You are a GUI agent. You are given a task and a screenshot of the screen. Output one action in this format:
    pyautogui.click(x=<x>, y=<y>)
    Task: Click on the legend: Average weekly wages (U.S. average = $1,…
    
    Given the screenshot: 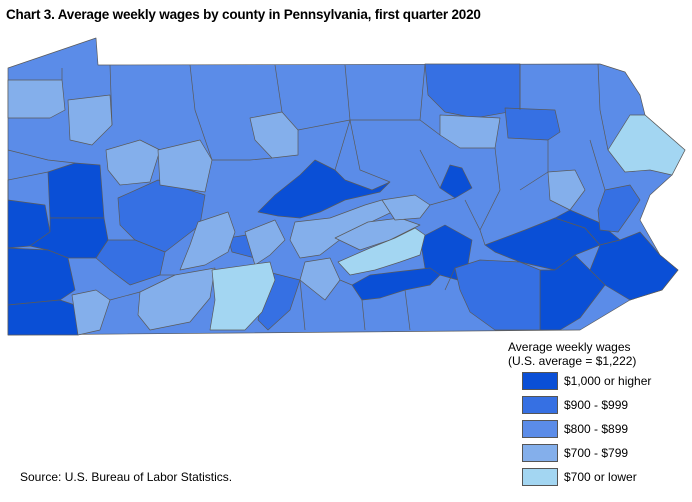 What is the action you would take?
    pyautogui.click(x=598, y=414)
    